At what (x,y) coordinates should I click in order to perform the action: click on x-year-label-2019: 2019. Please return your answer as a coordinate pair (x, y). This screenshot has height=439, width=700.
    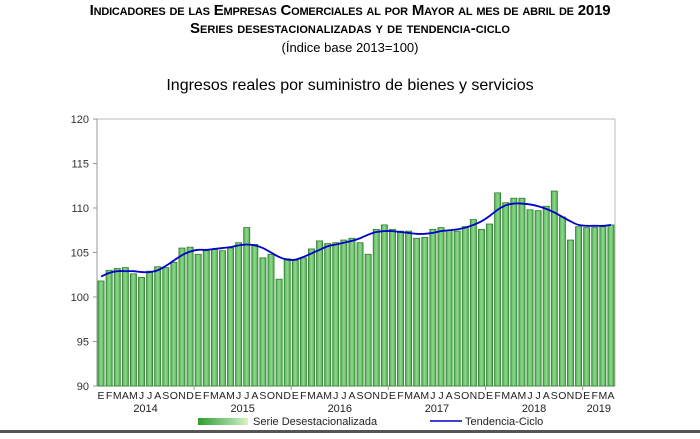
    Looking at the image, I should click on (599, 409).